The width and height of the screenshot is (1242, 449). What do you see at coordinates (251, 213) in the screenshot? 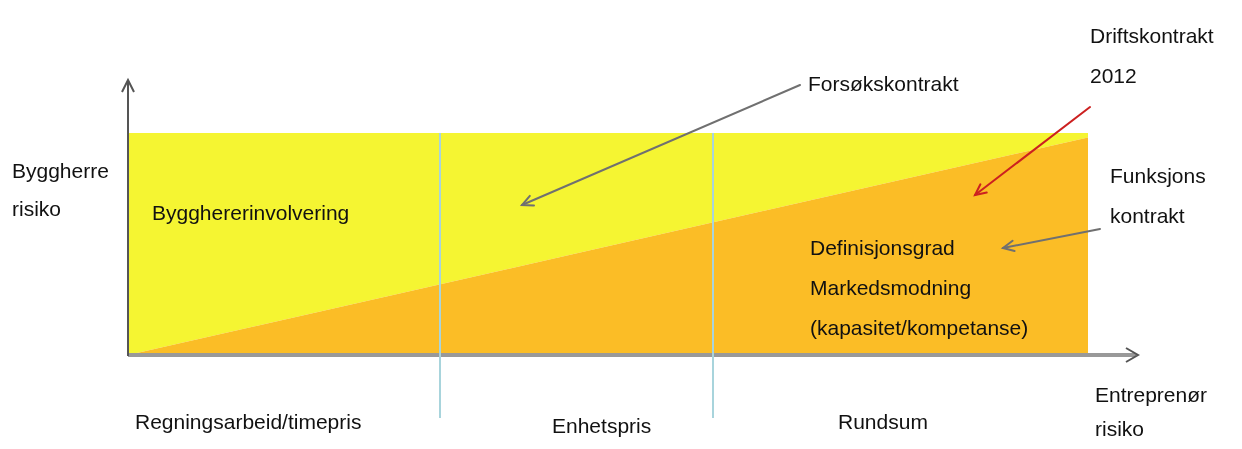
I see `series-label: Bygghererinvolvering` at bounding box center [251, 213].